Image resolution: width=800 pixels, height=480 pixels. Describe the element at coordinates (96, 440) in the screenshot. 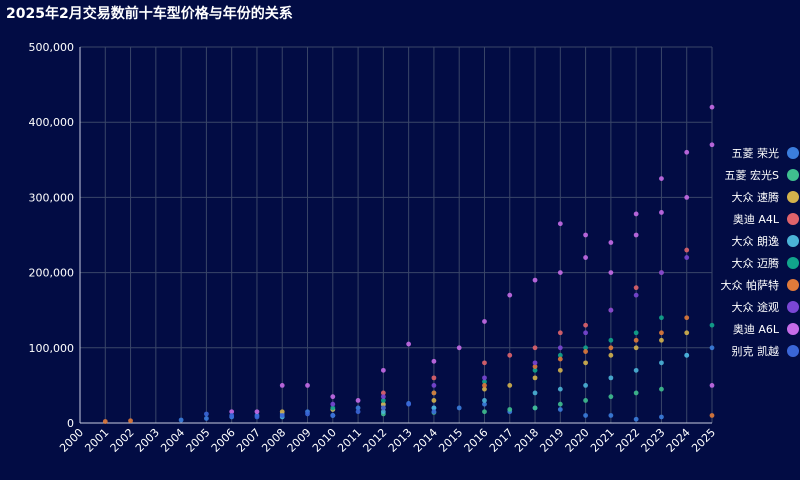

I see `x-tick-label: 2001` at that location.